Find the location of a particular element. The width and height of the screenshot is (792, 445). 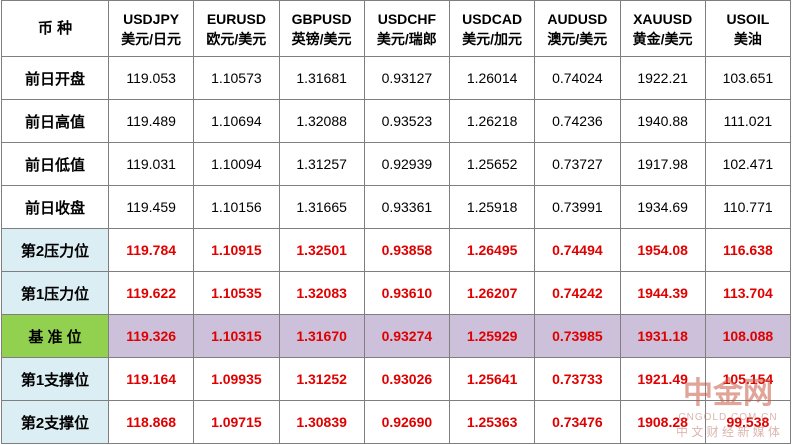

value-cell: 0.73476 is located at coordinates (577, 422).